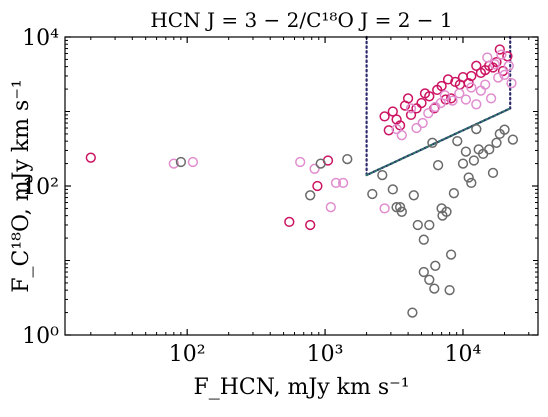 The width and height of the screenshot is (548, 417). Describe the element at coordinates (40, 38) in the screenshot. I see `y-tick-label: 10⁴` at that location.